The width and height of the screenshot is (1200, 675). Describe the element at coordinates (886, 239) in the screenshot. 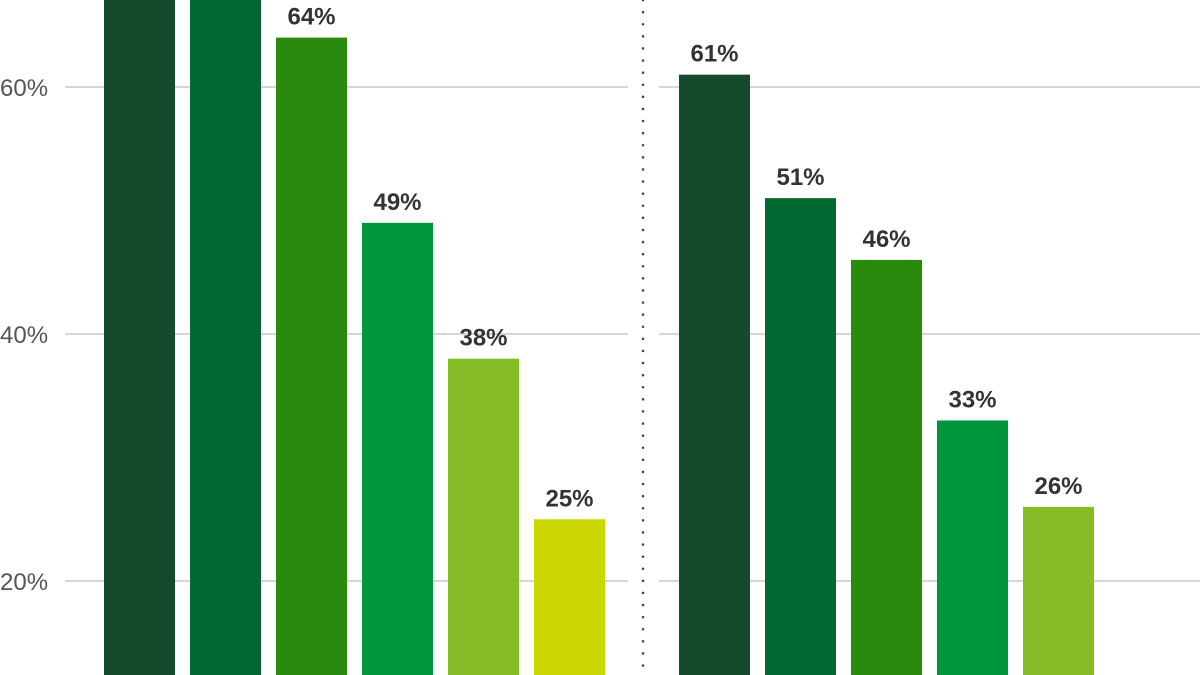

I see `data-label: 46%` at that location.